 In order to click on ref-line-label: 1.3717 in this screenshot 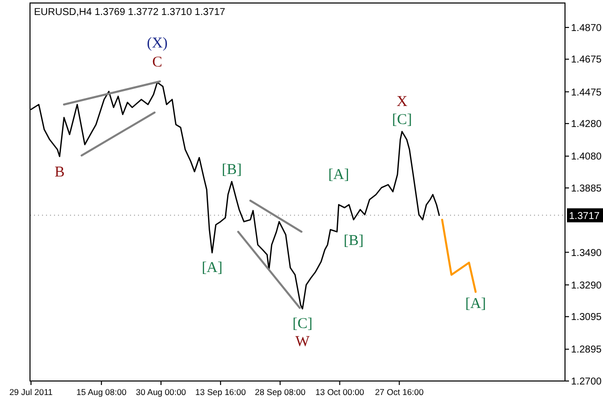, I will do `click(584, 216)`.